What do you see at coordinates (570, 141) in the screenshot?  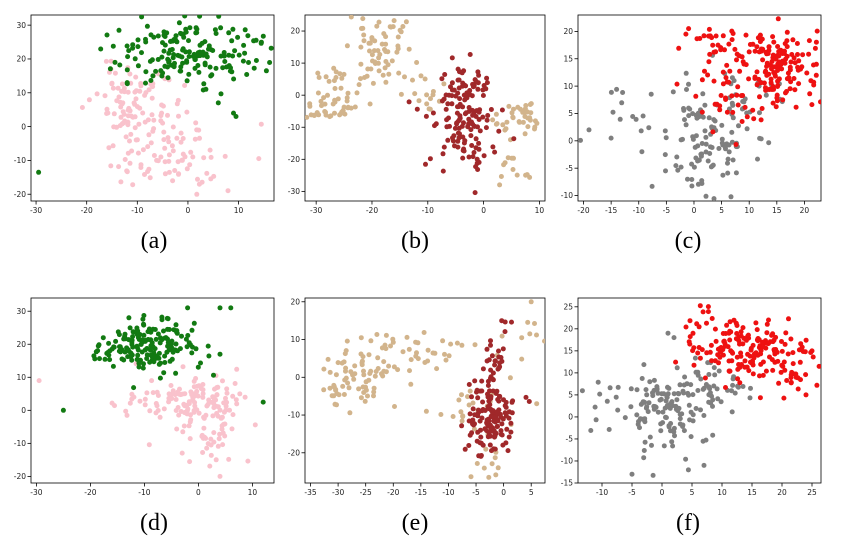 I see `y-tick-label: 0` at bounding box center [570, 141].